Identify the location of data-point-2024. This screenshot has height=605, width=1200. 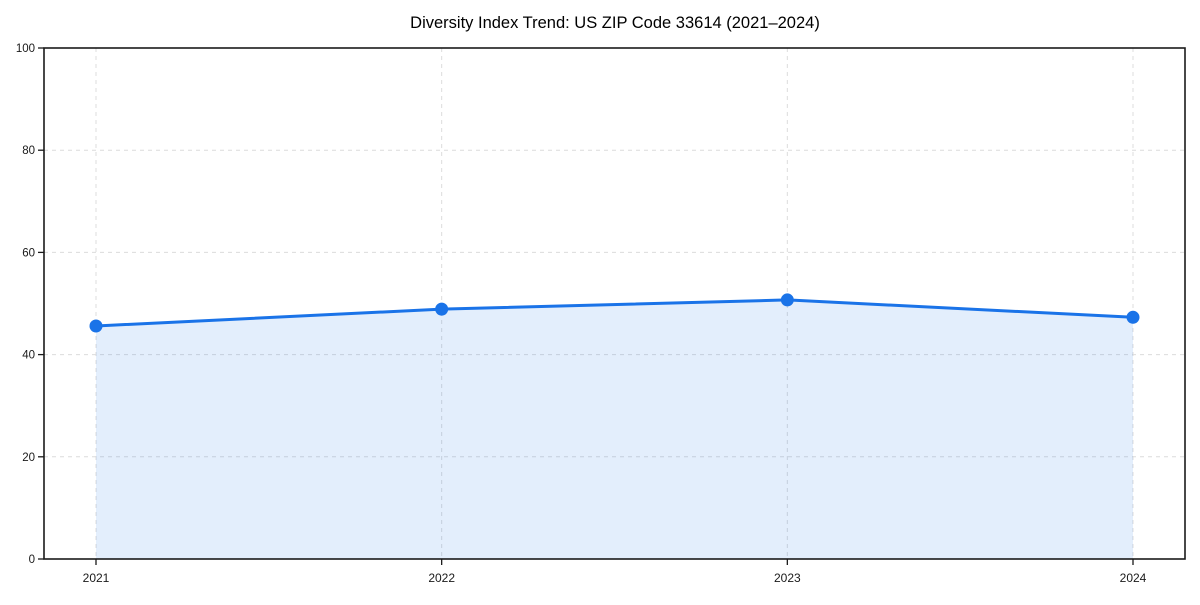
(1133, 317).